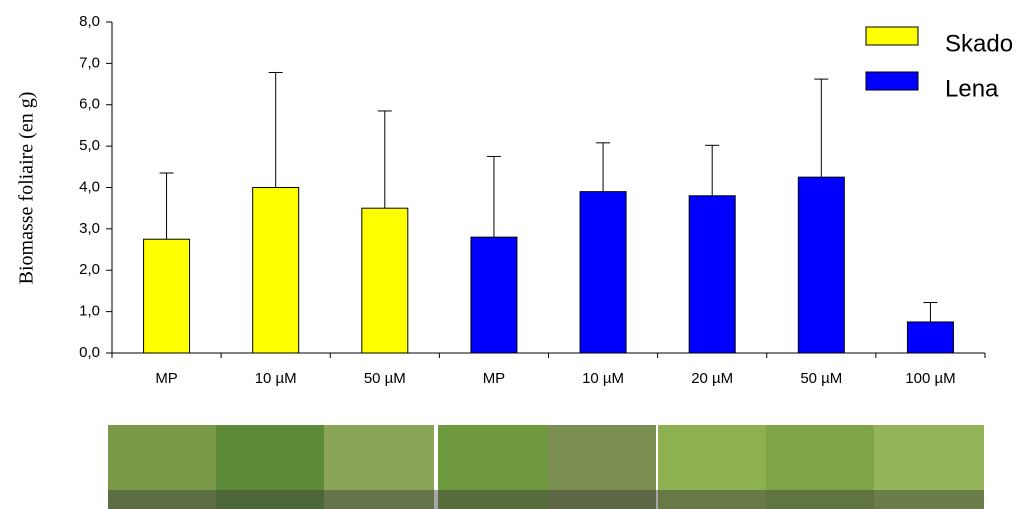 The width and height of the screenshot is (1036, 509). Describe the element at coordinates (89, 21) in the screenshot. I see `y-tick-label: 8,0` at that location.